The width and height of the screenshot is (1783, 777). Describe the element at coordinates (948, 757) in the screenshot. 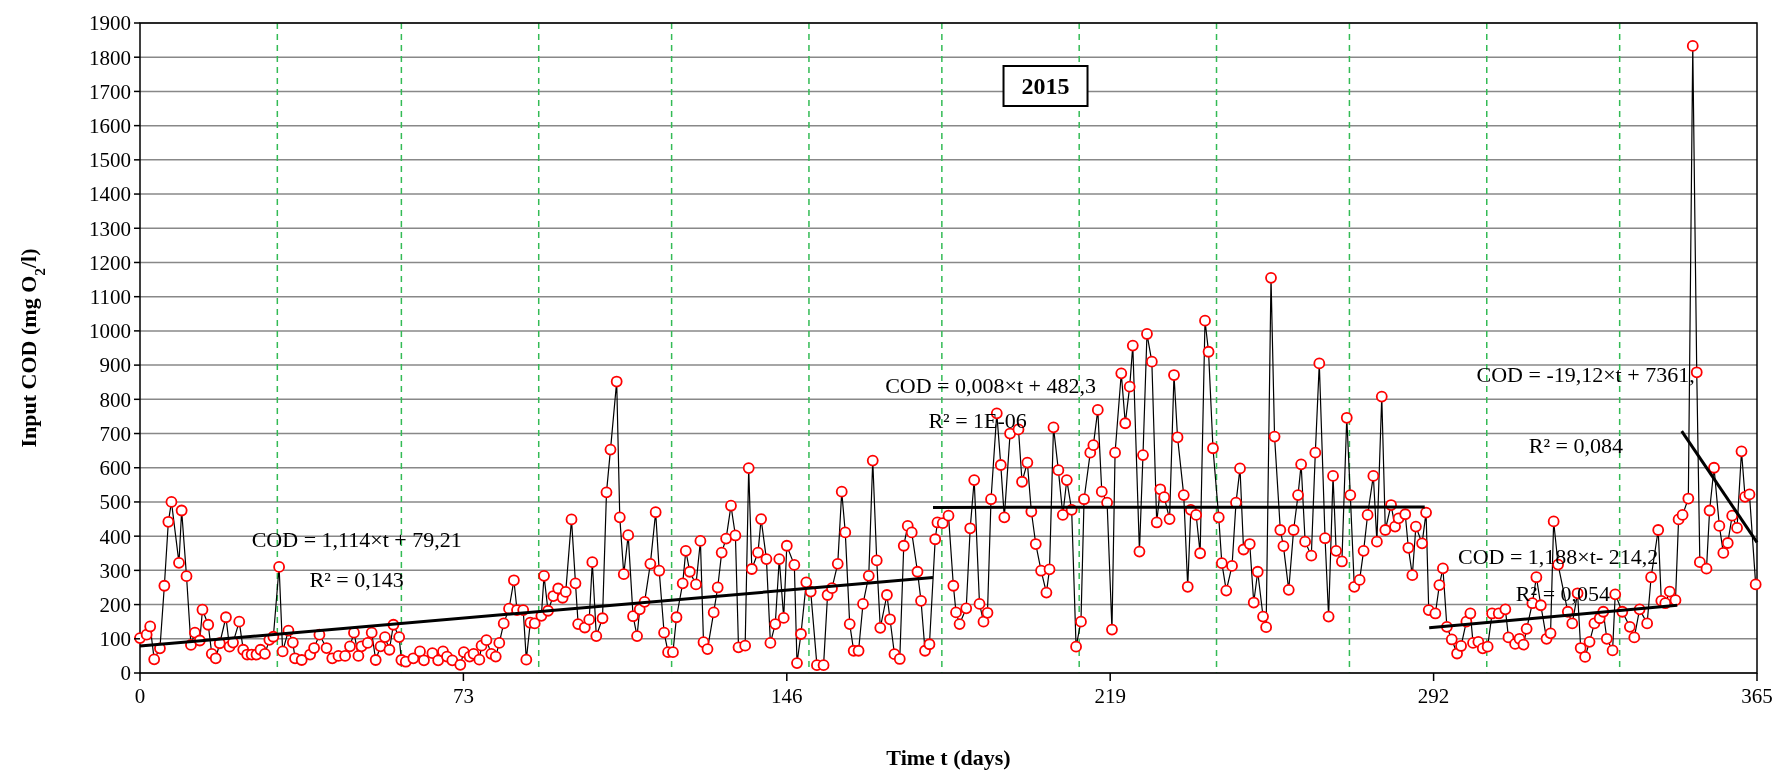

I see `x-axis-title: Time t (days)` at that location.